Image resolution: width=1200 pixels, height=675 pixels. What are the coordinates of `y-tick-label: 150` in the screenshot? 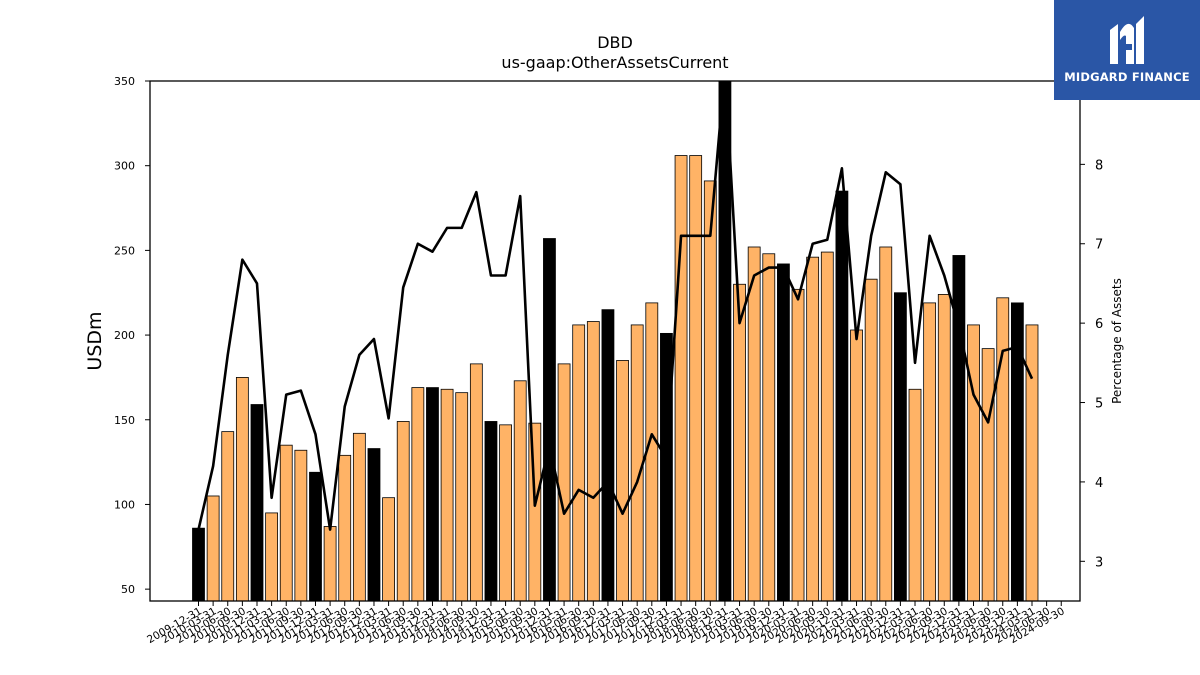 It's located at (124, 420).